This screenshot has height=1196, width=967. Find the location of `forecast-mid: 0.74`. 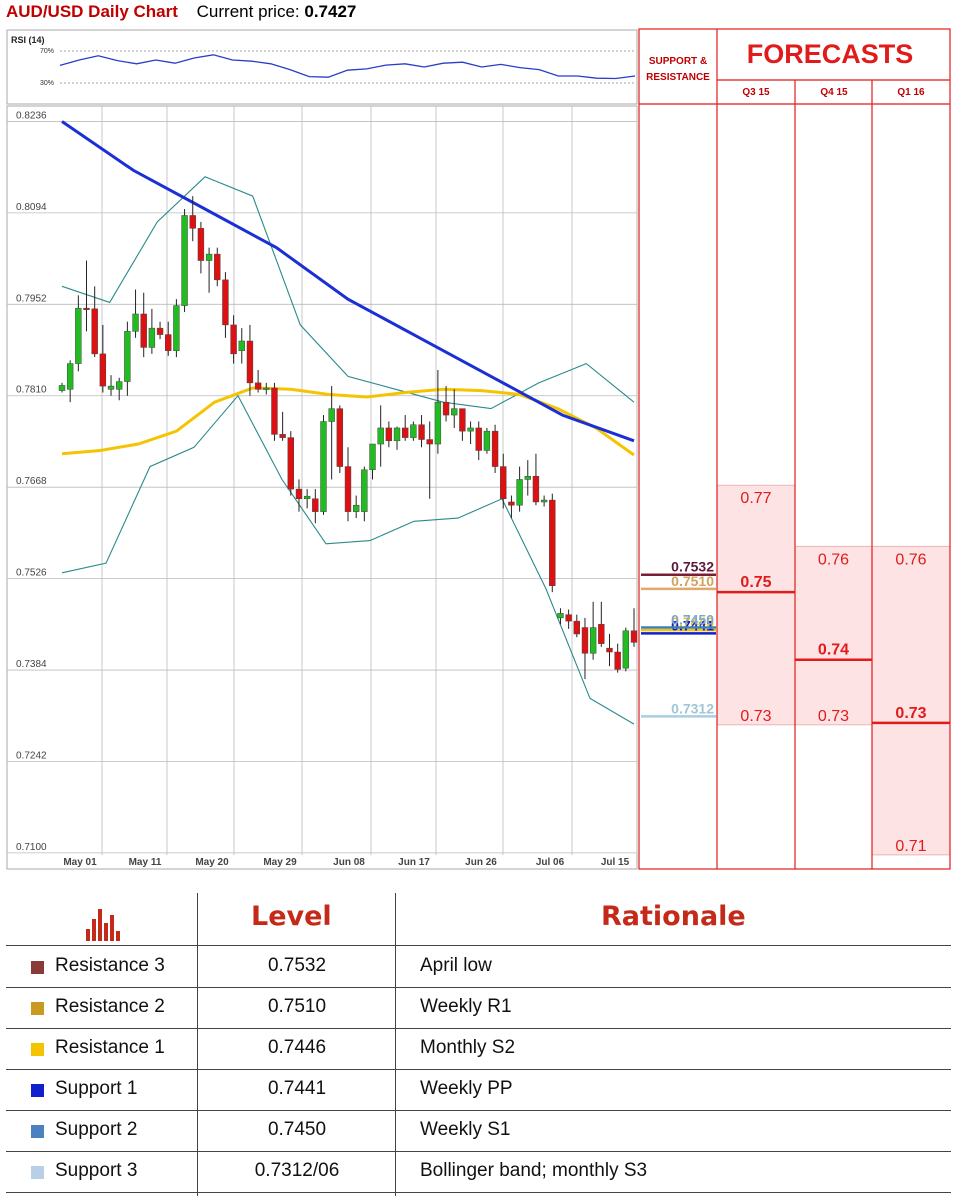

forecast-mid: 0.74 is located at coordinates (833, 650).